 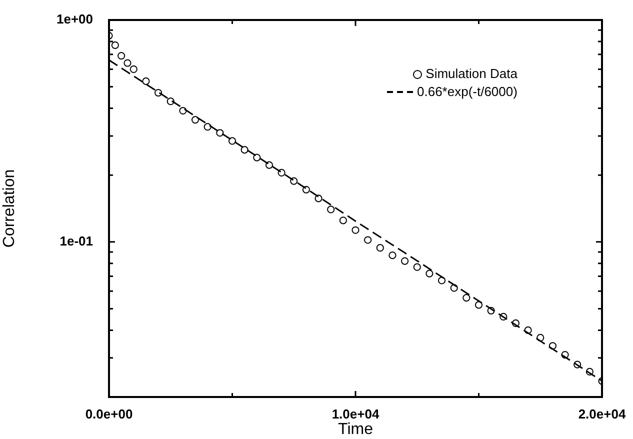 What do you see at coordinates (467, 92) in the screenshot?
I see `legend-label: 0.66*exp(-t/6000)` at bounding box center [467, 92].